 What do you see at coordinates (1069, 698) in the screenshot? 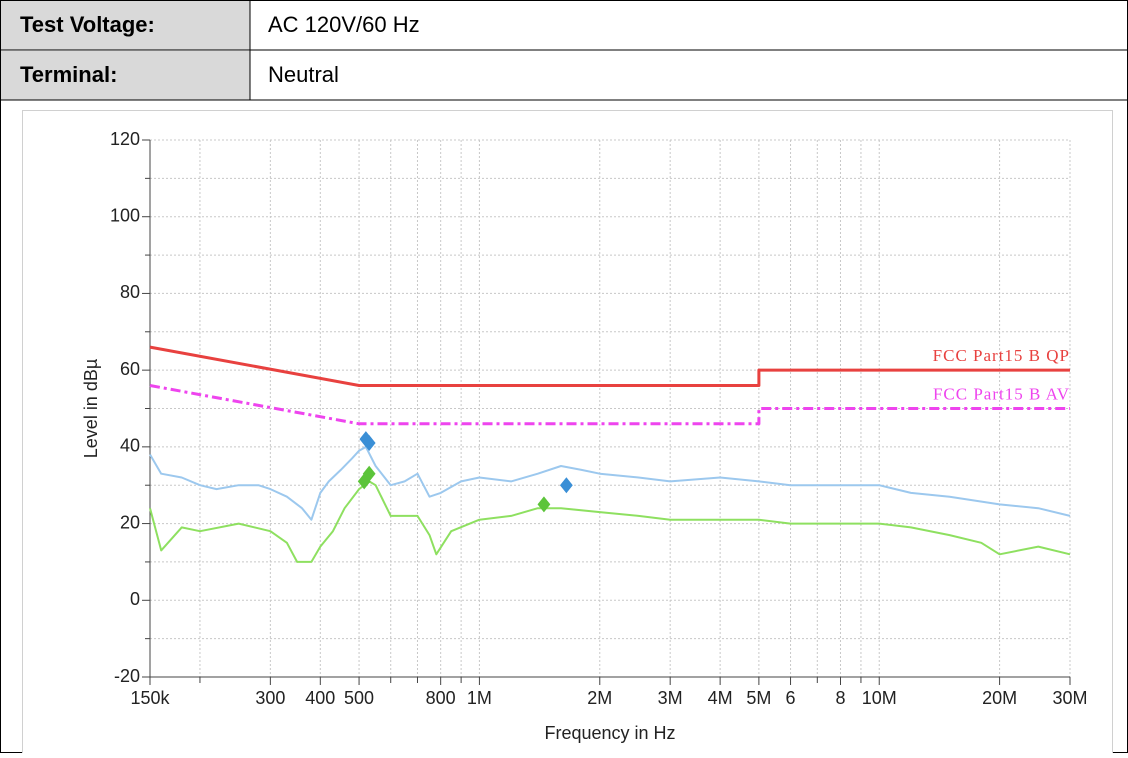
I see `x-tick-label: 30M` at bounding box center [1069, 698].